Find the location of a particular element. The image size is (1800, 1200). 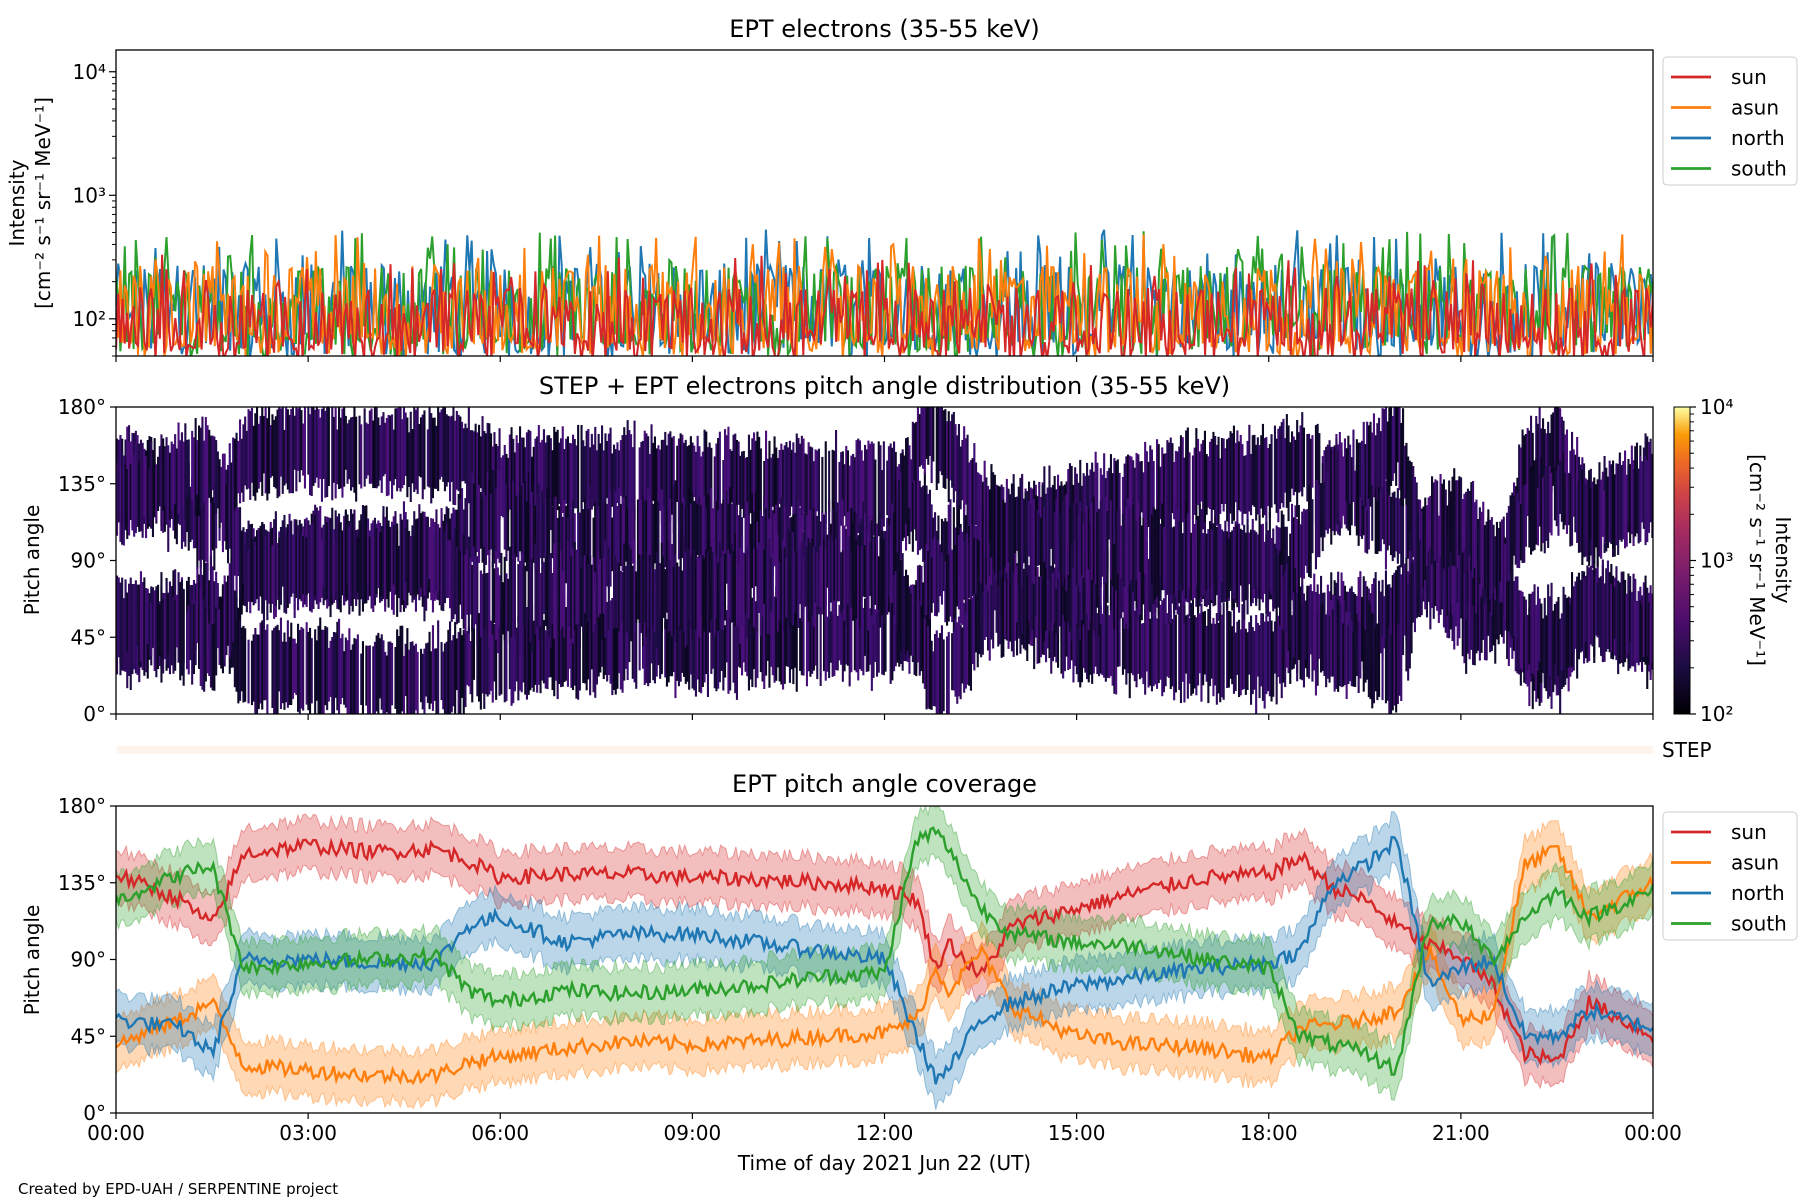

x-tick-label: 21:00 is located at coordinates (1461, 1133).